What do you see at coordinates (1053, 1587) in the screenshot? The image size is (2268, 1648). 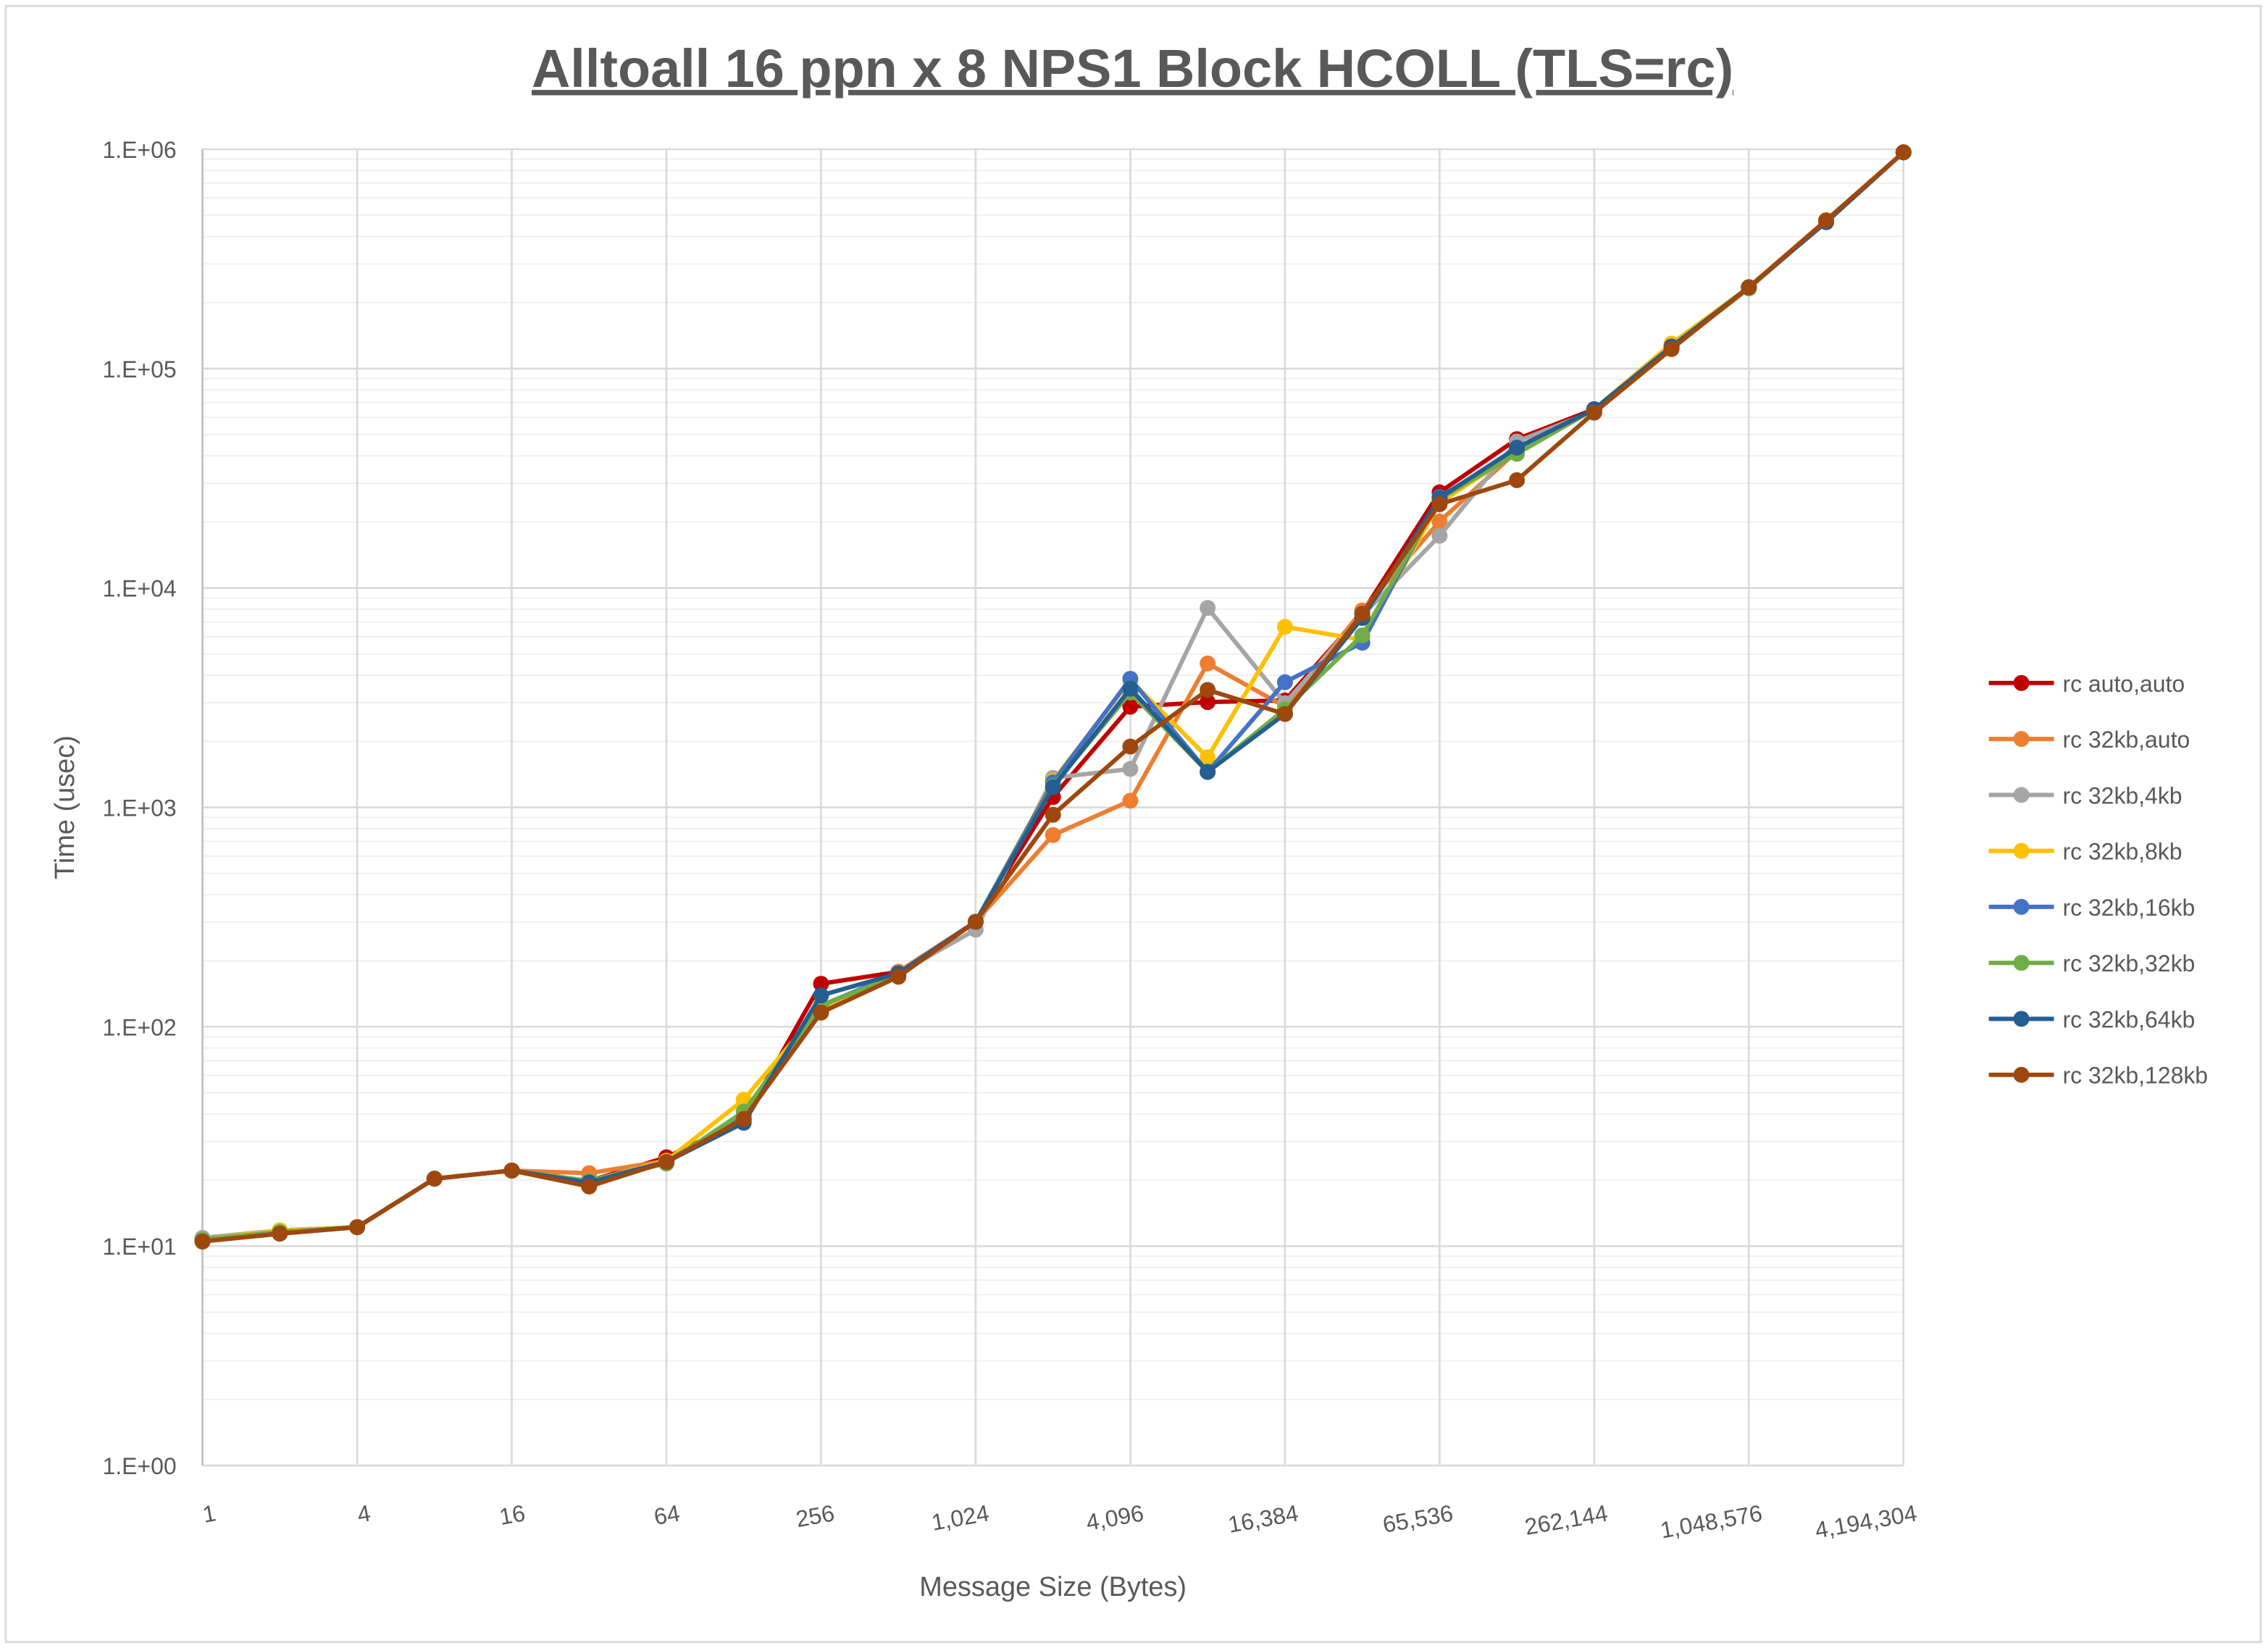 I see `x-axis-label: Message Size (Bytes)` at bounding box center [1053, 1587].